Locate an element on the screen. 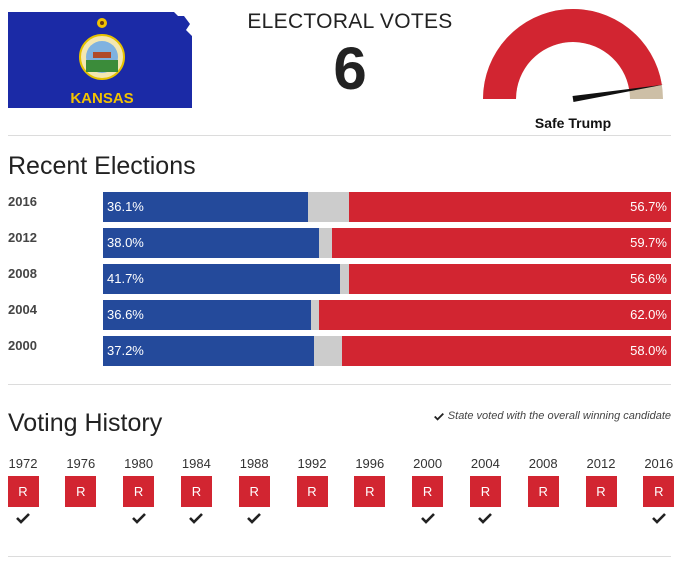 The height and width of the screenshot is (561, 675). electoral-votes-block: ELECTORAL VOTES 6 is located at coordinates (350, 56).